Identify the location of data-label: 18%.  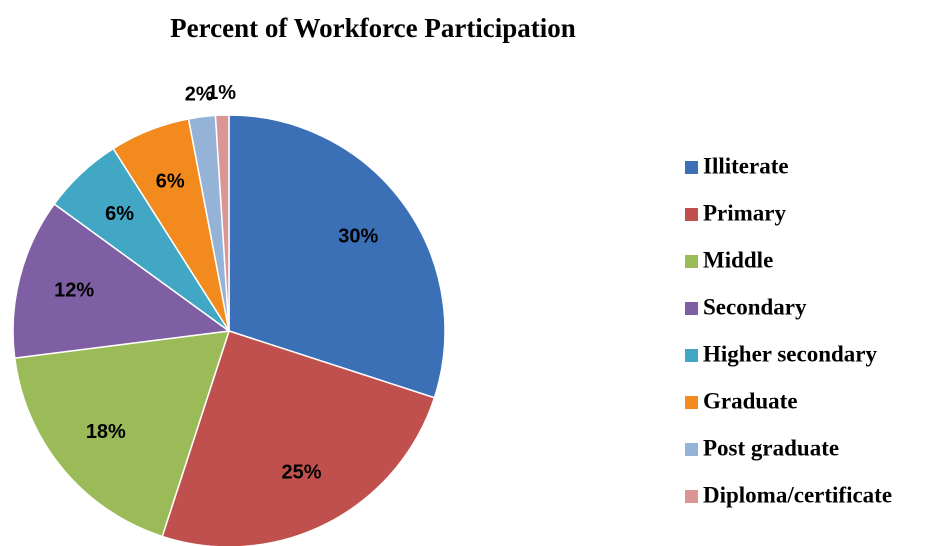
(106, 432).